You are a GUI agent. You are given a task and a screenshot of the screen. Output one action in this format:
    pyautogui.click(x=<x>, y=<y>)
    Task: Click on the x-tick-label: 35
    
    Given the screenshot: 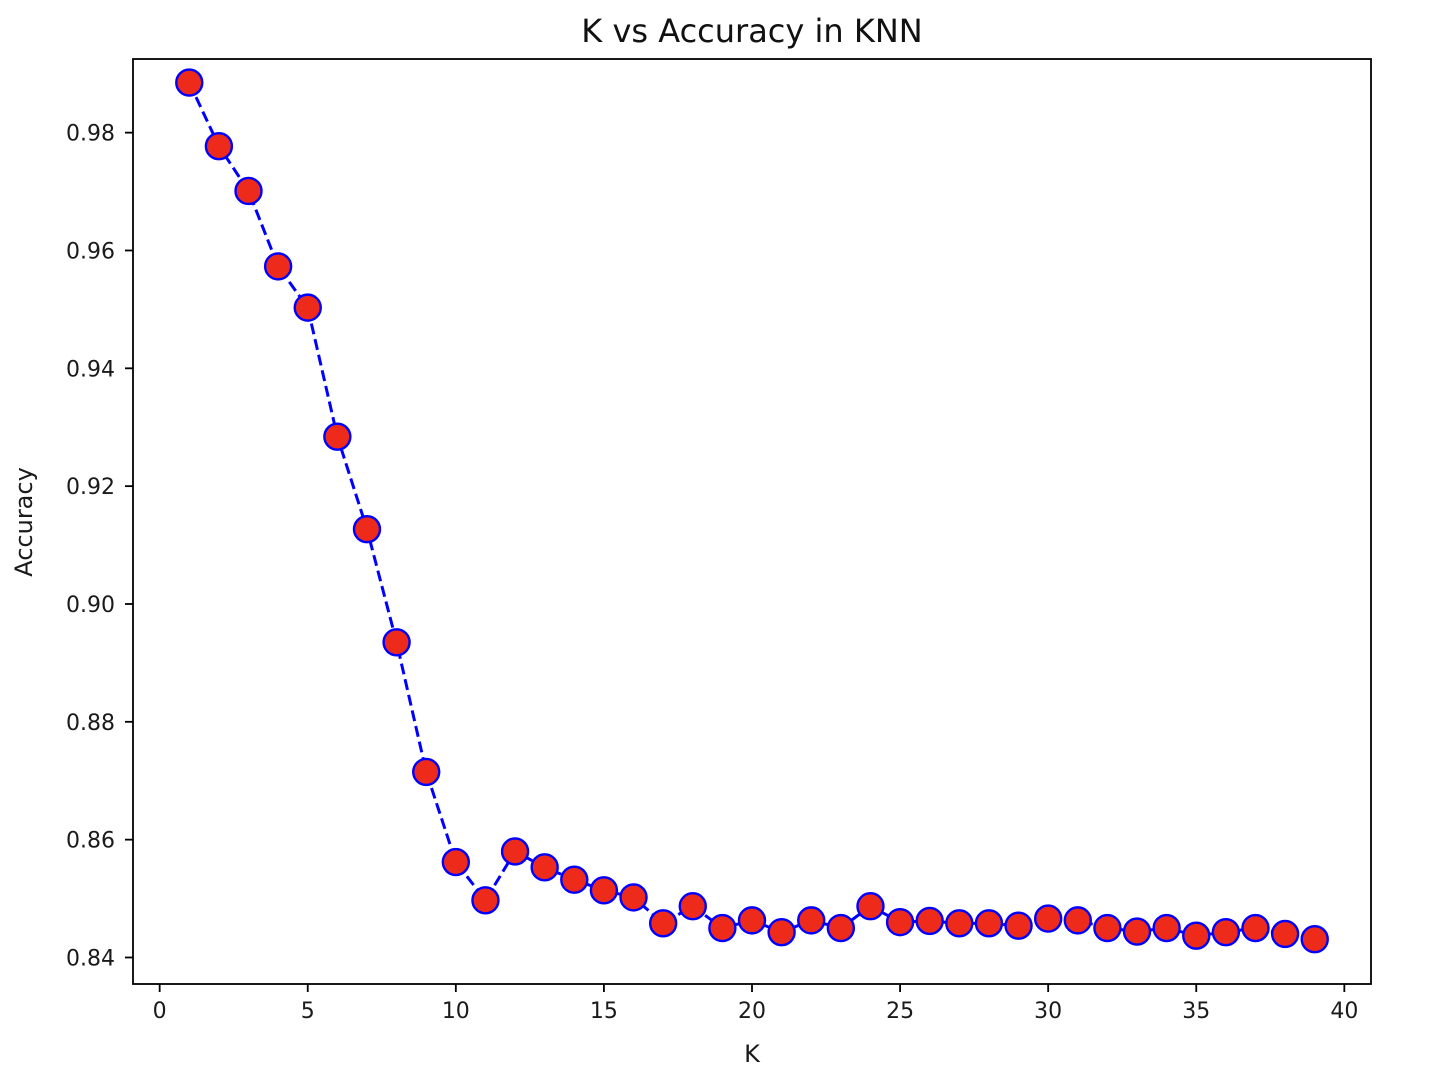 What is the action you would take?
    pyautogui.click(x=1196, y=1011)
    